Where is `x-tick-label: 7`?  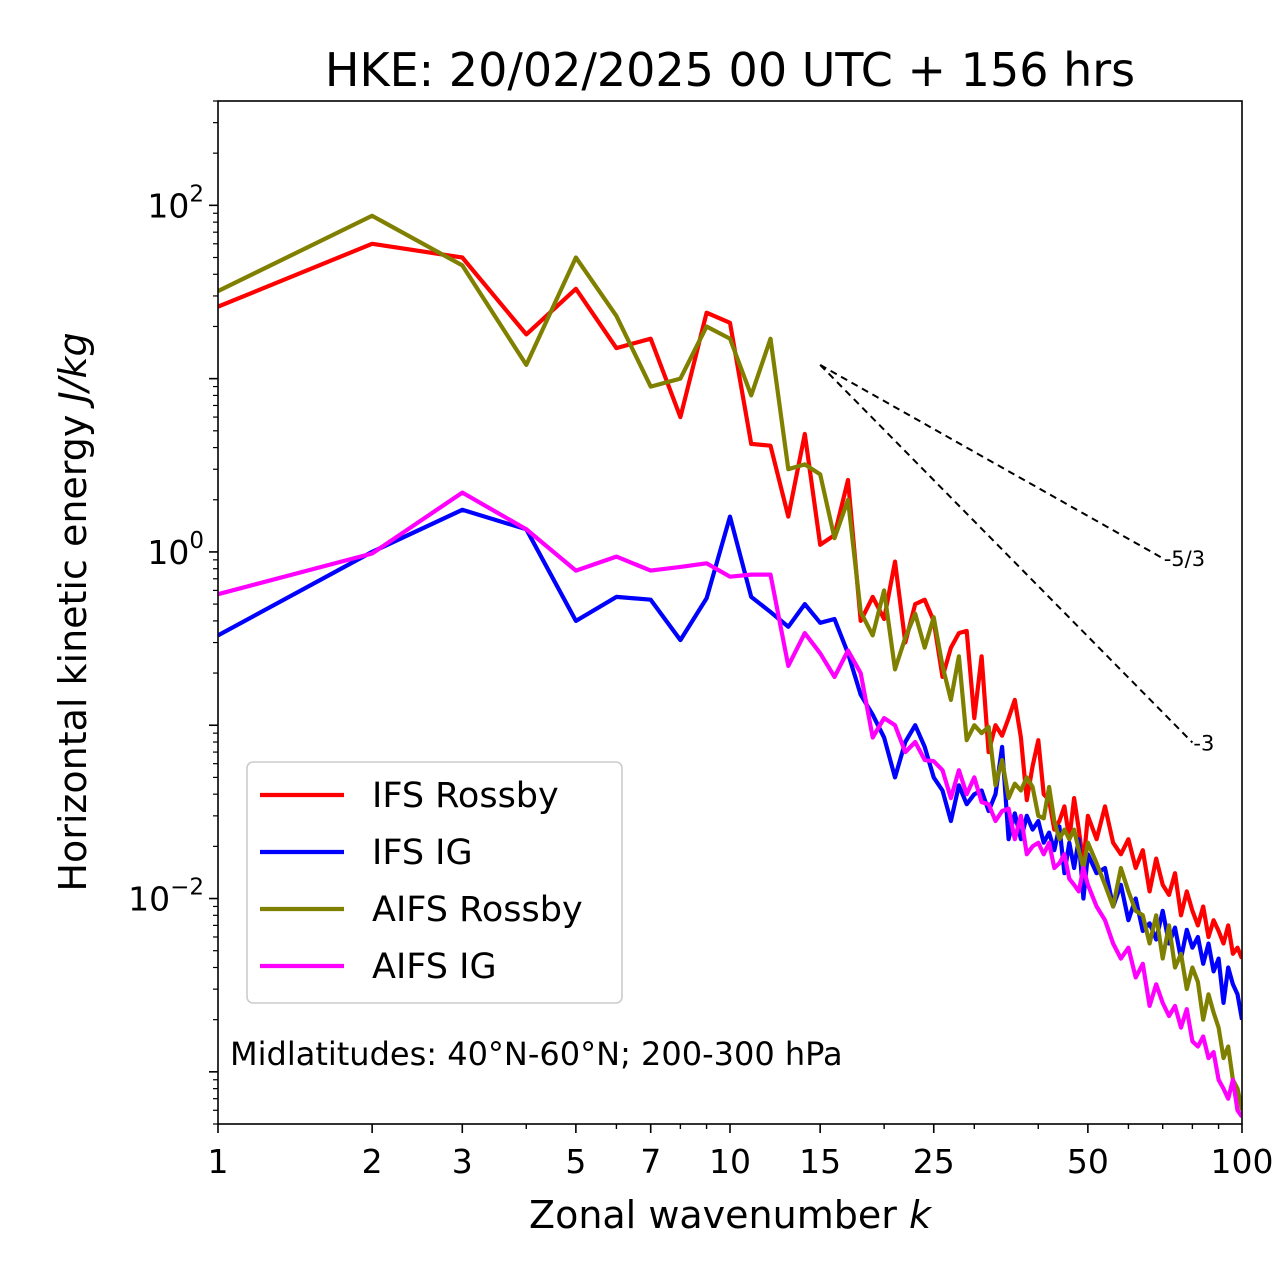
x-tick-label: 7 is located at coordinates (650, 1161).